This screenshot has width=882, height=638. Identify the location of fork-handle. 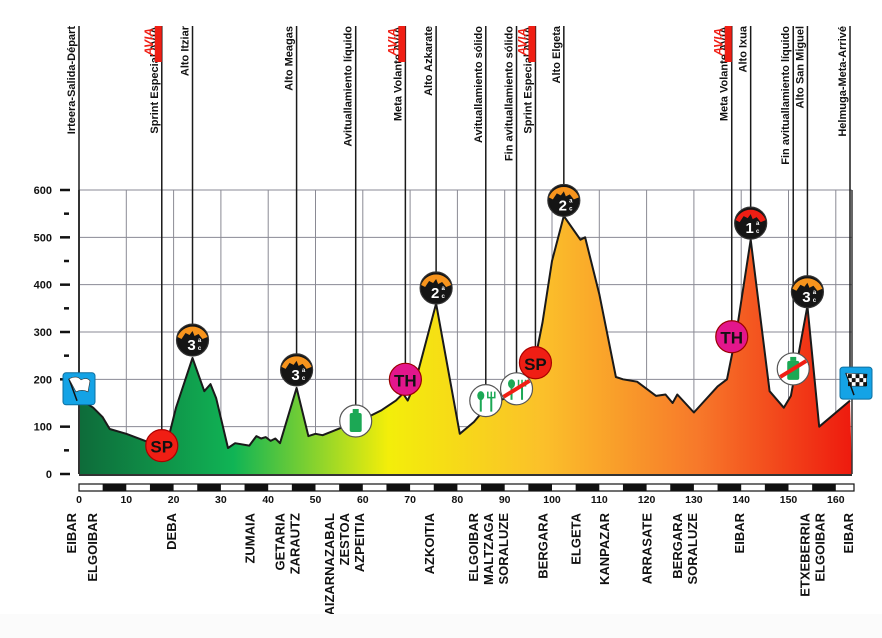
(522, 392).